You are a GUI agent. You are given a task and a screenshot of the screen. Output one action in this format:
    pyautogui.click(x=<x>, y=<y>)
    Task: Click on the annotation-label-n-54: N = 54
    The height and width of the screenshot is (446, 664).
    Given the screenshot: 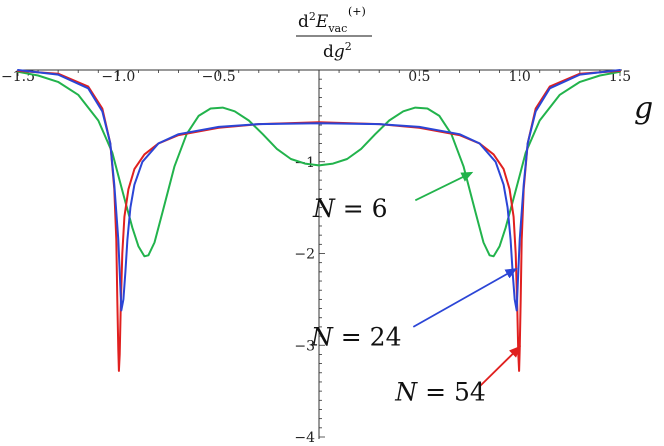 What is the action you would take?
    pyautogui.click(x=440, y=391)
    